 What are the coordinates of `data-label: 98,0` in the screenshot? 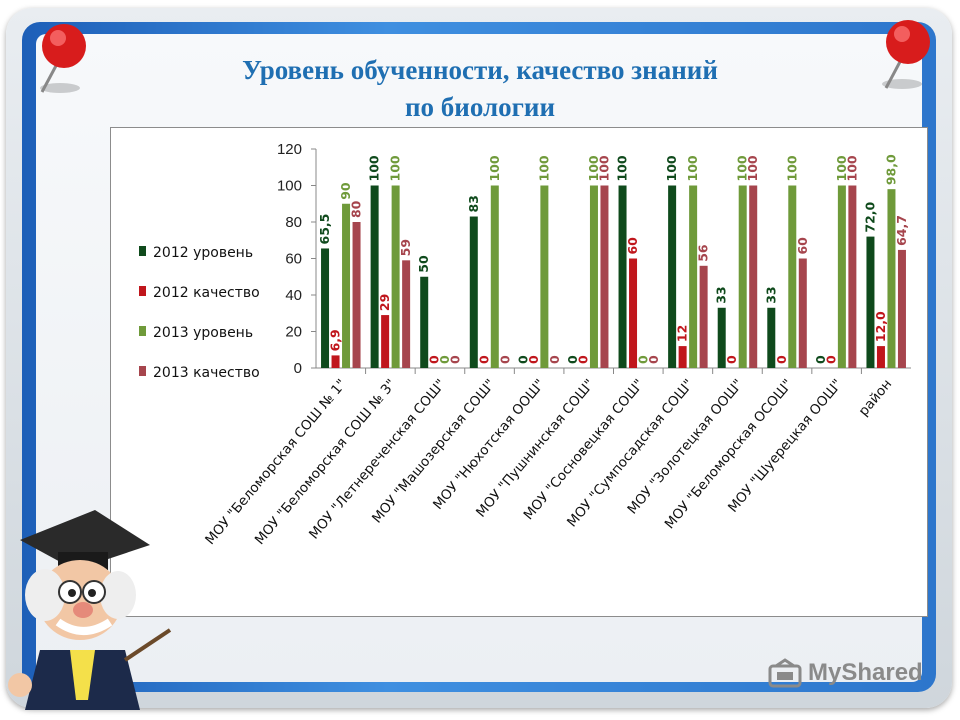 It's located at (890, 169).